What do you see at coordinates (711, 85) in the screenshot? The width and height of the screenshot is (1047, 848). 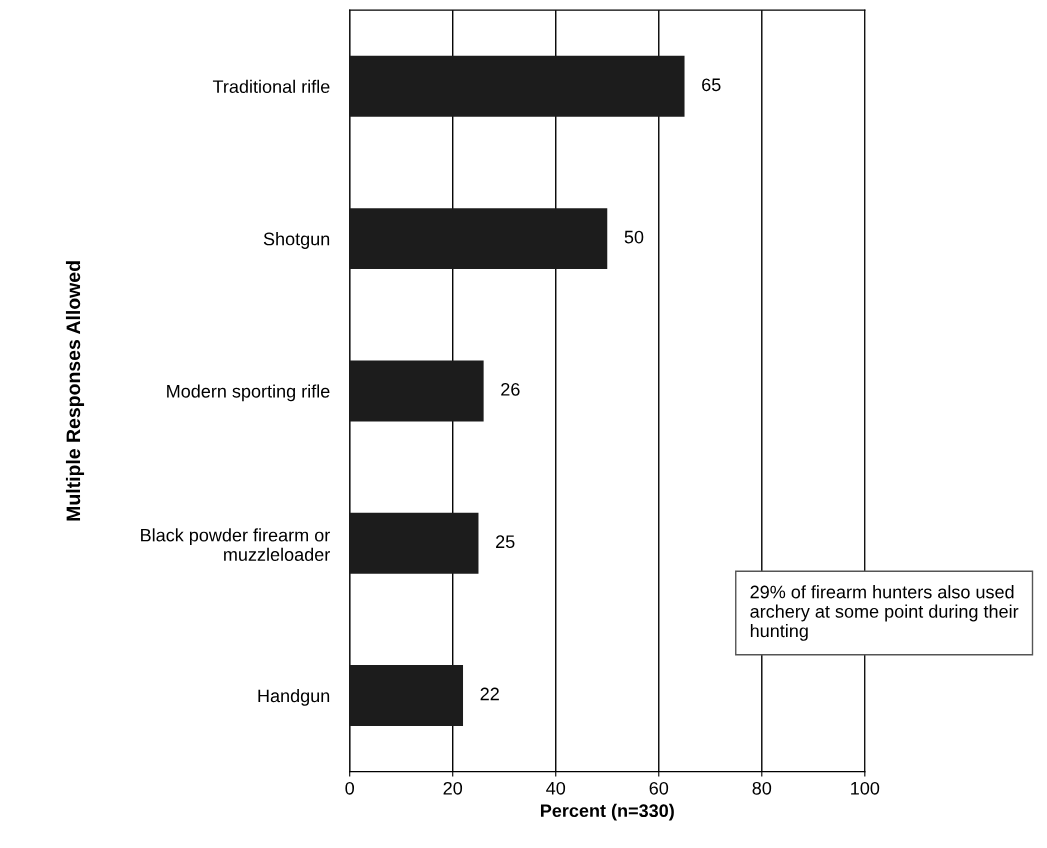 I see `data-label: 65` at bounding box center [711, 85].